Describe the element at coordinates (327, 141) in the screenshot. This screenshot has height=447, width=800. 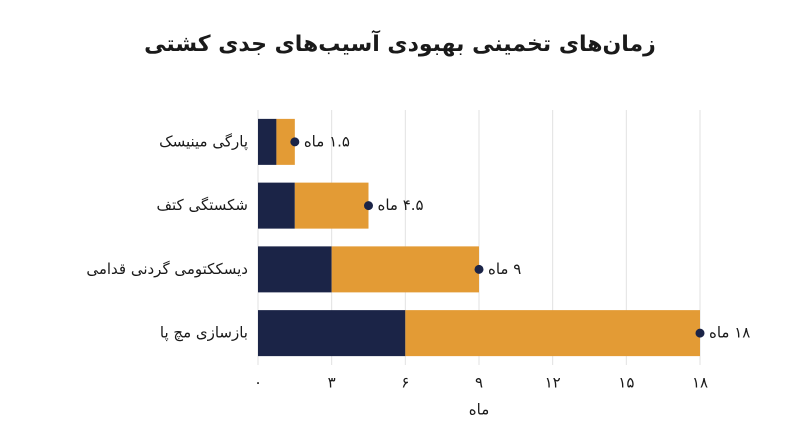
I see `value-label: ۱.۵ ماه` at that location.